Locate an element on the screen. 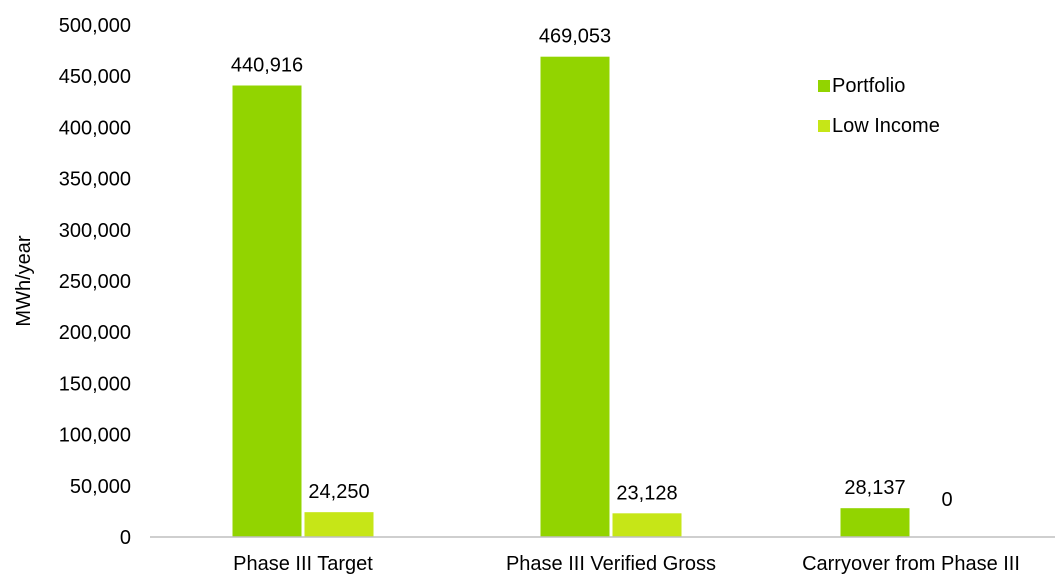 The height and width of the screenshot is (584, 1055). y-axis-label: MWh/year is located at coordinates (24, 280).